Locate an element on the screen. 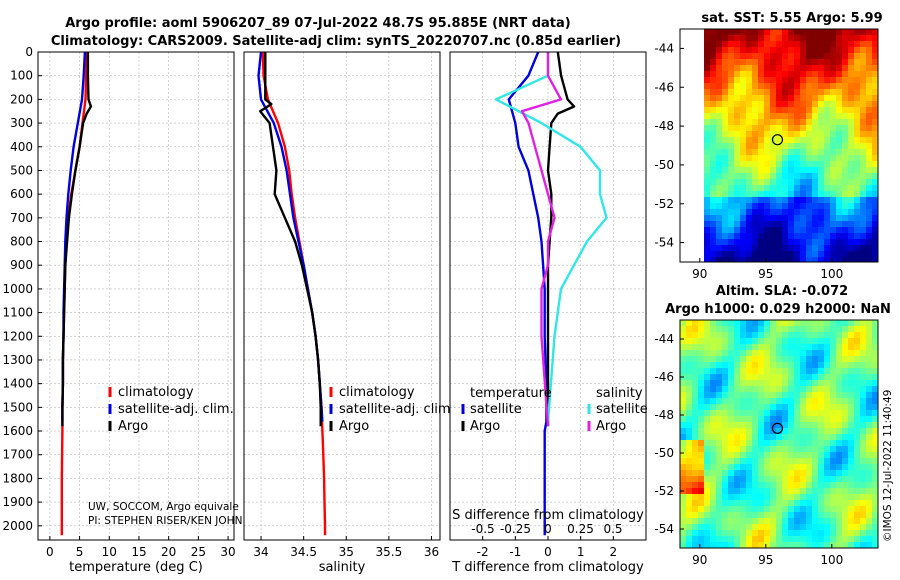  map-lat-label: -54 is located at coordinates (664, 529).